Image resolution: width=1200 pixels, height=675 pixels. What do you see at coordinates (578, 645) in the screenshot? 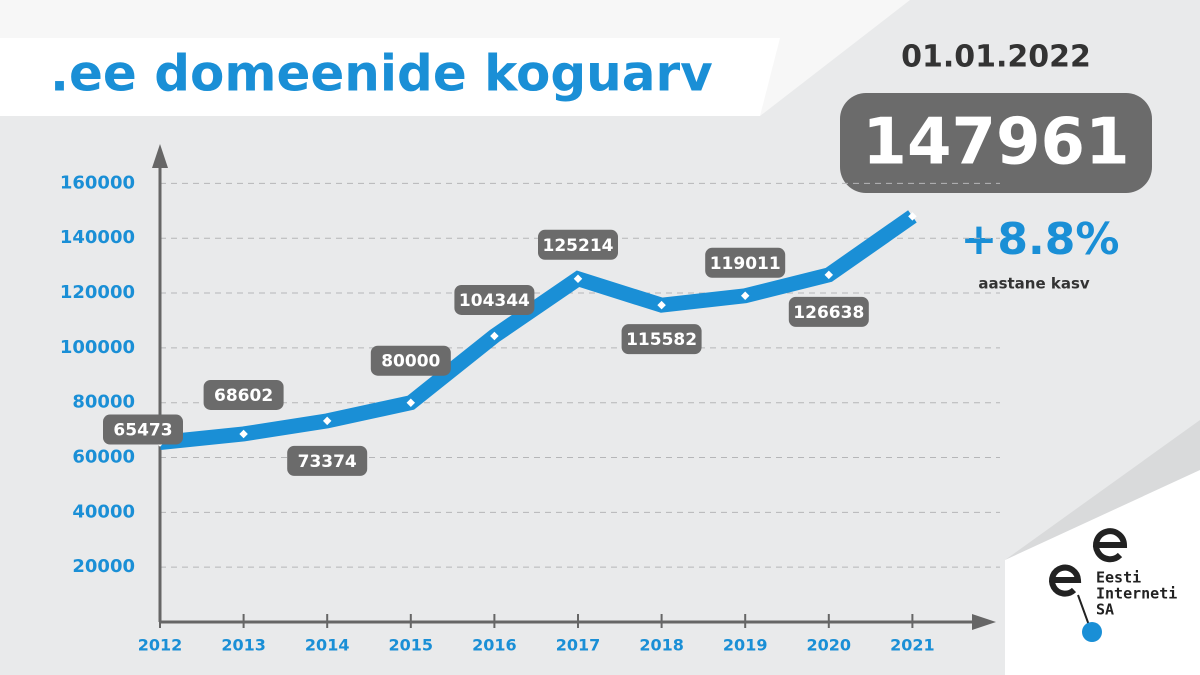
I see `x-tick-label: 2017` at bounding box center [578, 645].